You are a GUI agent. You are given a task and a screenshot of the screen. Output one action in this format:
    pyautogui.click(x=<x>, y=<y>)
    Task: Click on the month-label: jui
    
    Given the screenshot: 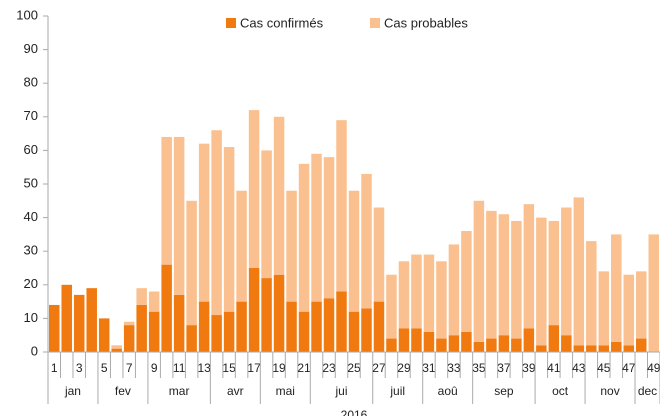 What is the action you would take?
    pyautogui.click(x=341, y=391)
    